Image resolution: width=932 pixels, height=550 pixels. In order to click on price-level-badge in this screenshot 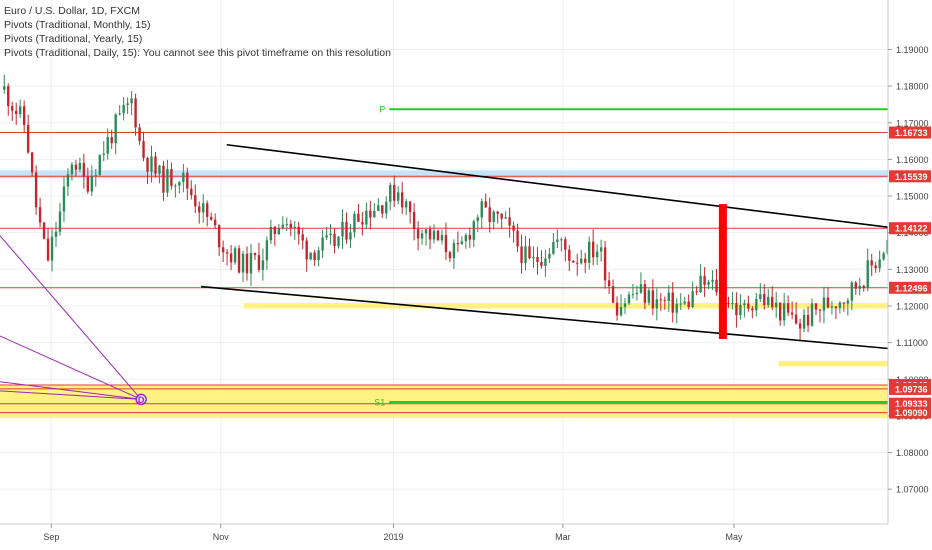, I will do `click(910, 287)`.